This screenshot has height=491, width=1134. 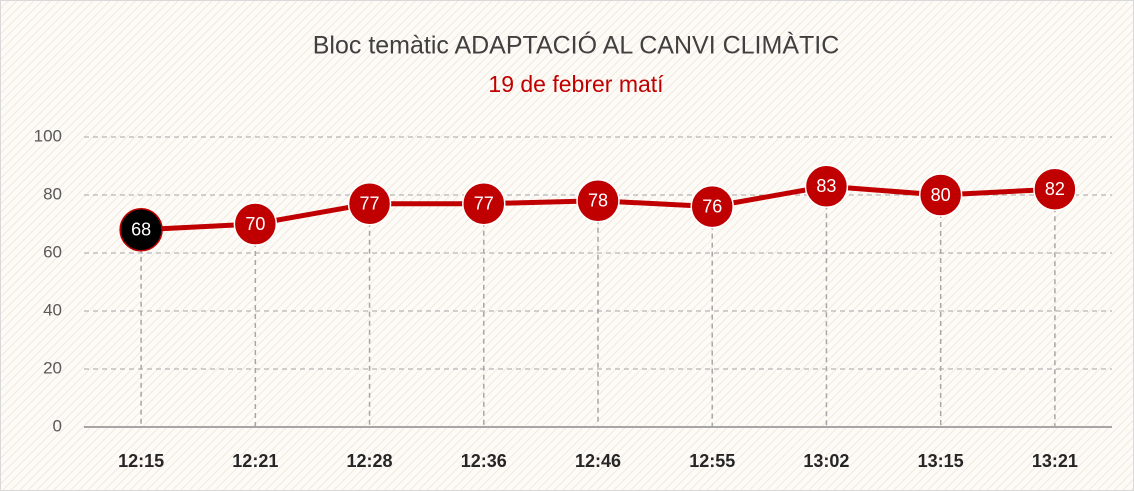 I want to click on y-tick-label: 100, so click(x=48, y=135).